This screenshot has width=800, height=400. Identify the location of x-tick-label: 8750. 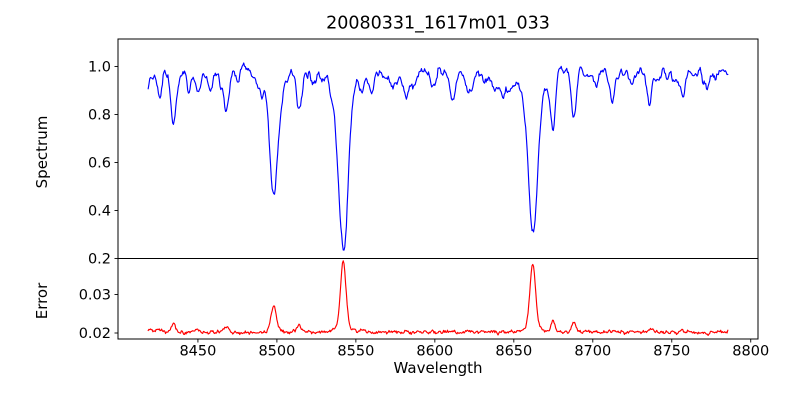
(671, 352).